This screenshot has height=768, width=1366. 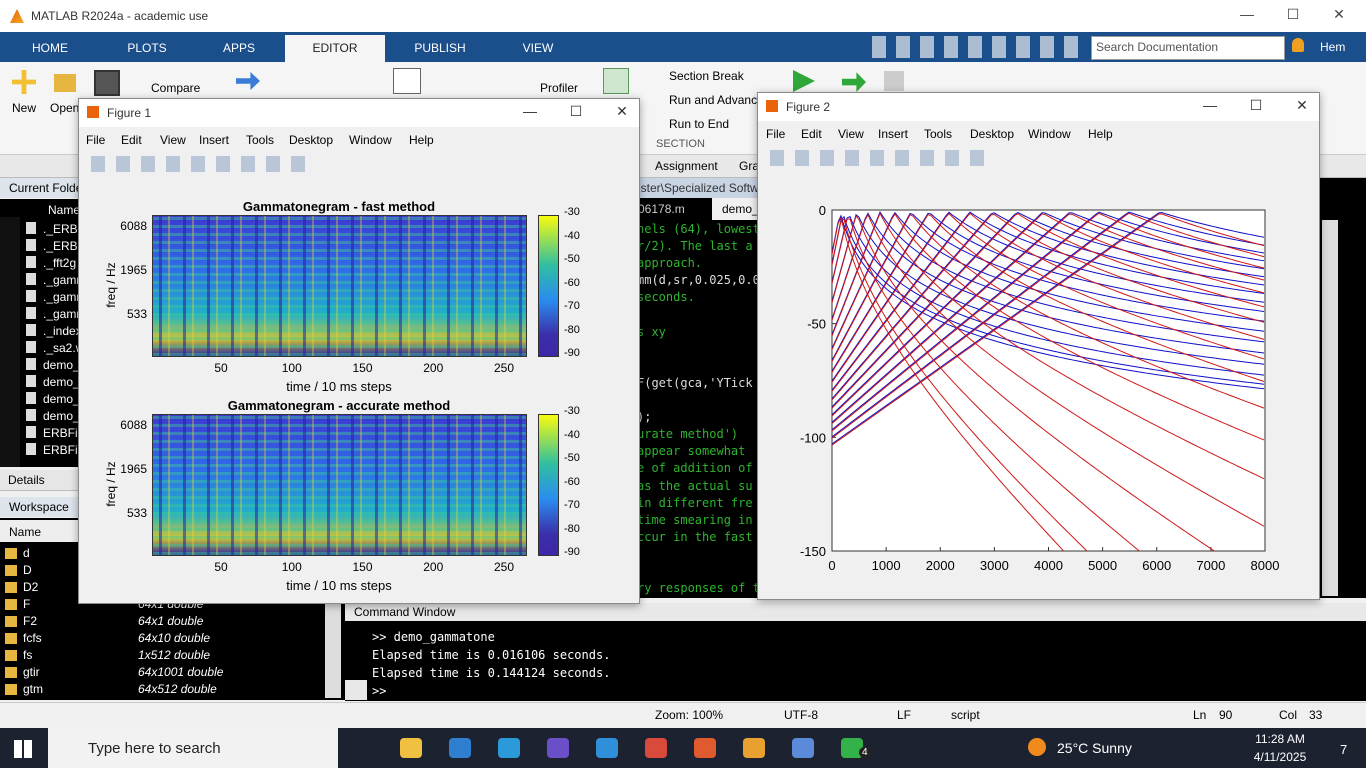 What do you see at coordinates (136, 513) in the screenshot?
I see `y-tick-label: 533` at bounding box center [136, 513].